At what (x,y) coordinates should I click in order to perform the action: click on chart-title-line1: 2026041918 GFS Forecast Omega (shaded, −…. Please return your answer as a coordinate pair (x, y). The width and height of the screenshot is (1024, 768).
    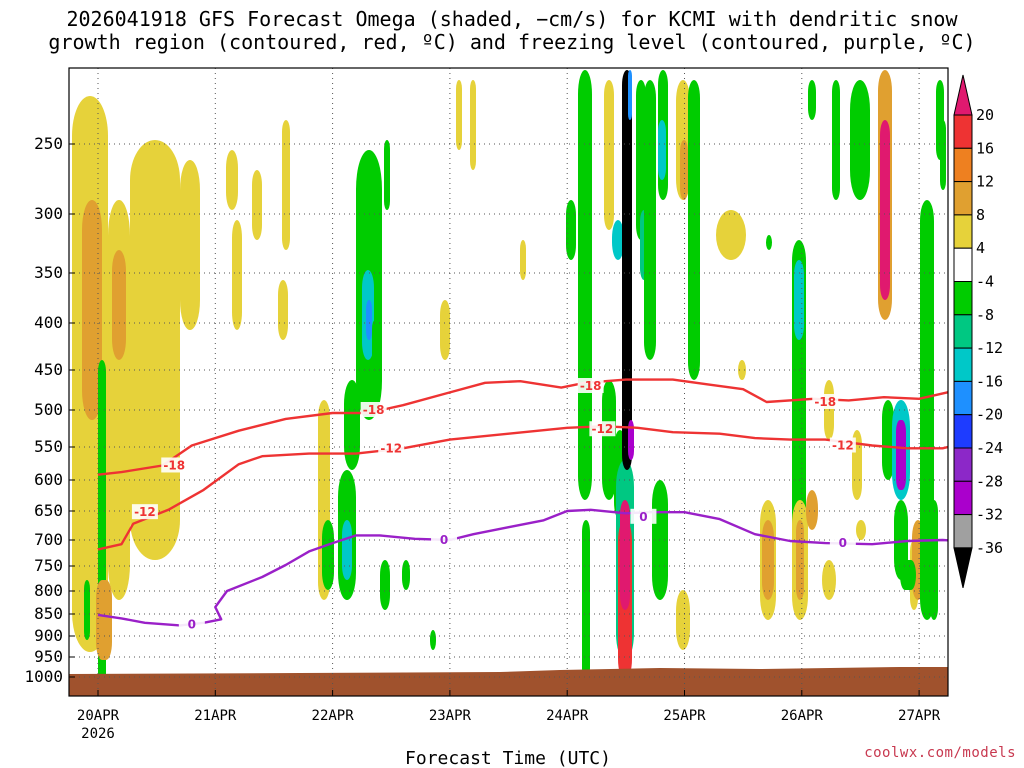
    Looking at the image, I should click on (512, 19).